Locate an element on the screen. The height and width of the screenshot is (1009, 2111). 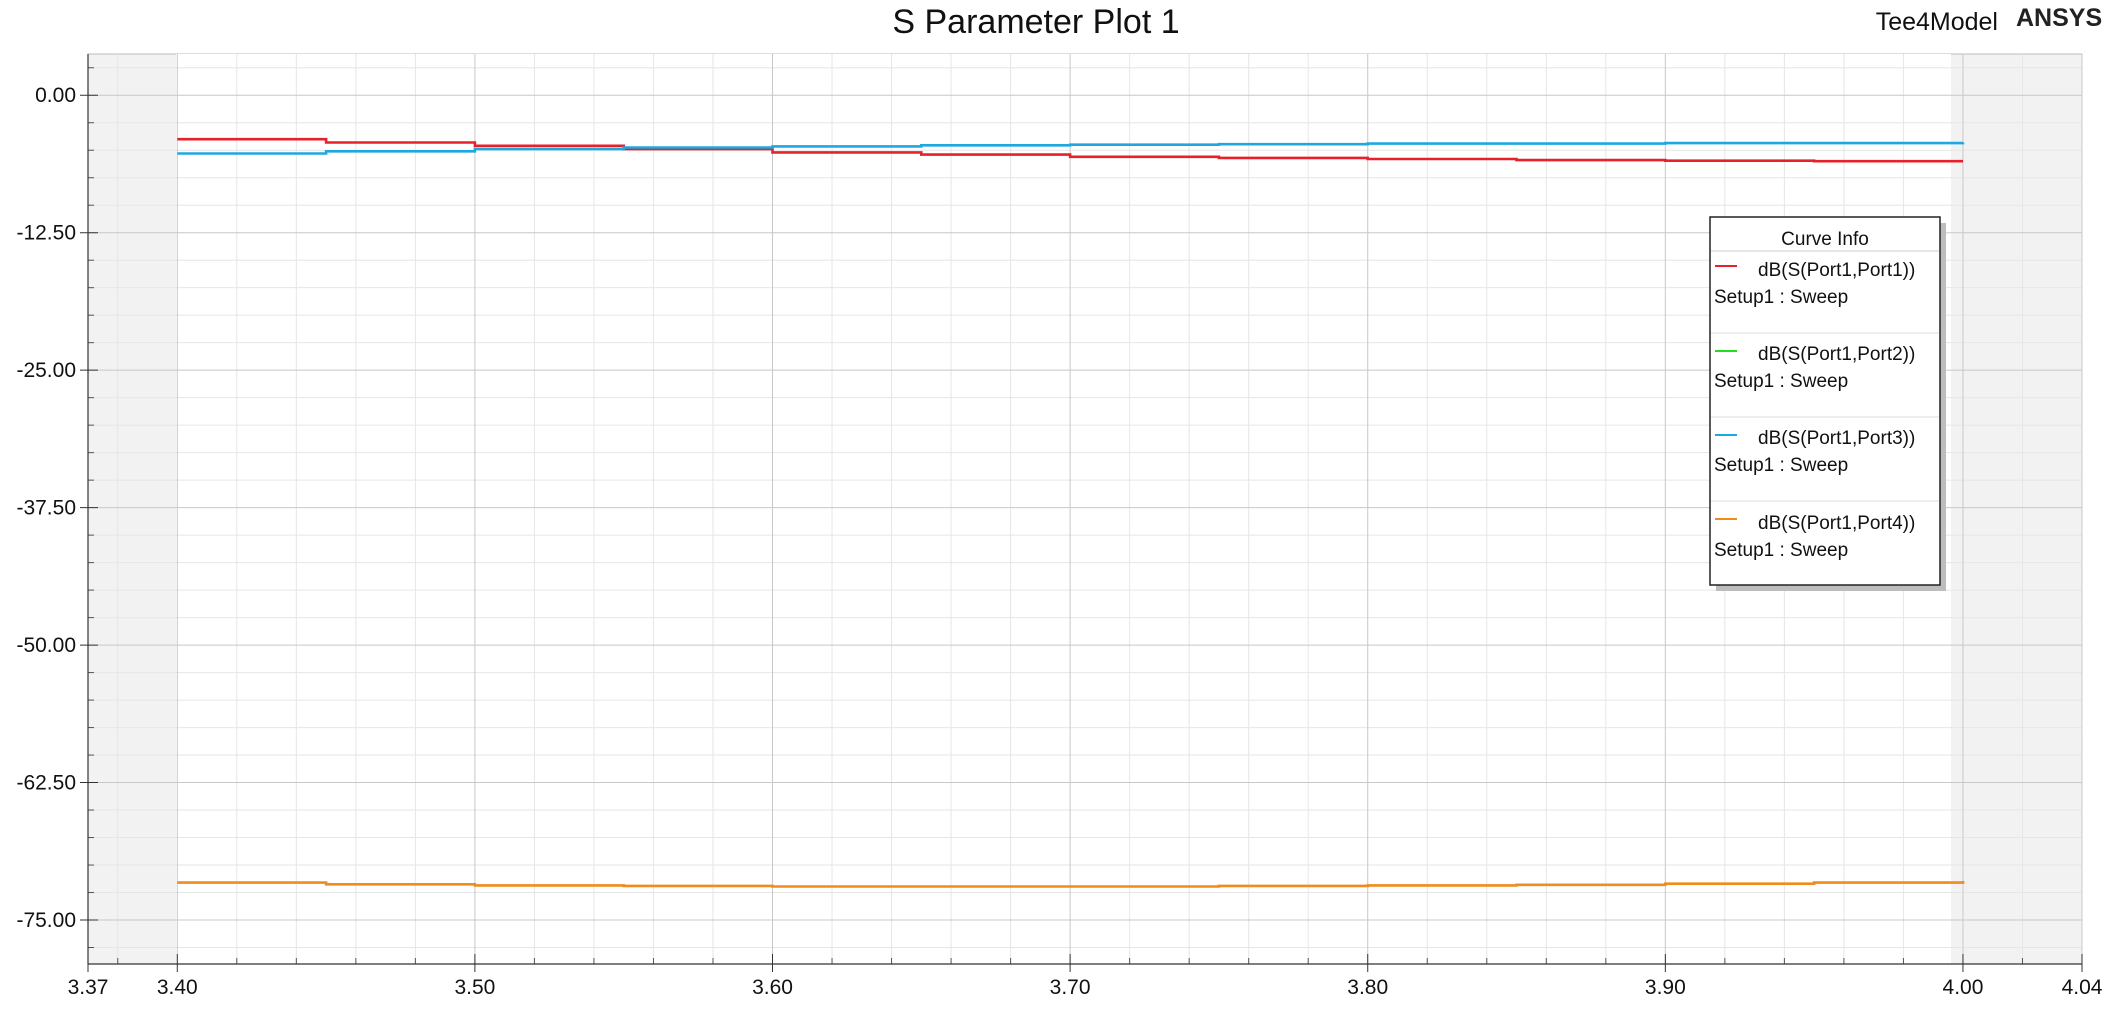
legend-entry-name: dB(S(Port1,Port3)) is located at coordinates (1836, 438).